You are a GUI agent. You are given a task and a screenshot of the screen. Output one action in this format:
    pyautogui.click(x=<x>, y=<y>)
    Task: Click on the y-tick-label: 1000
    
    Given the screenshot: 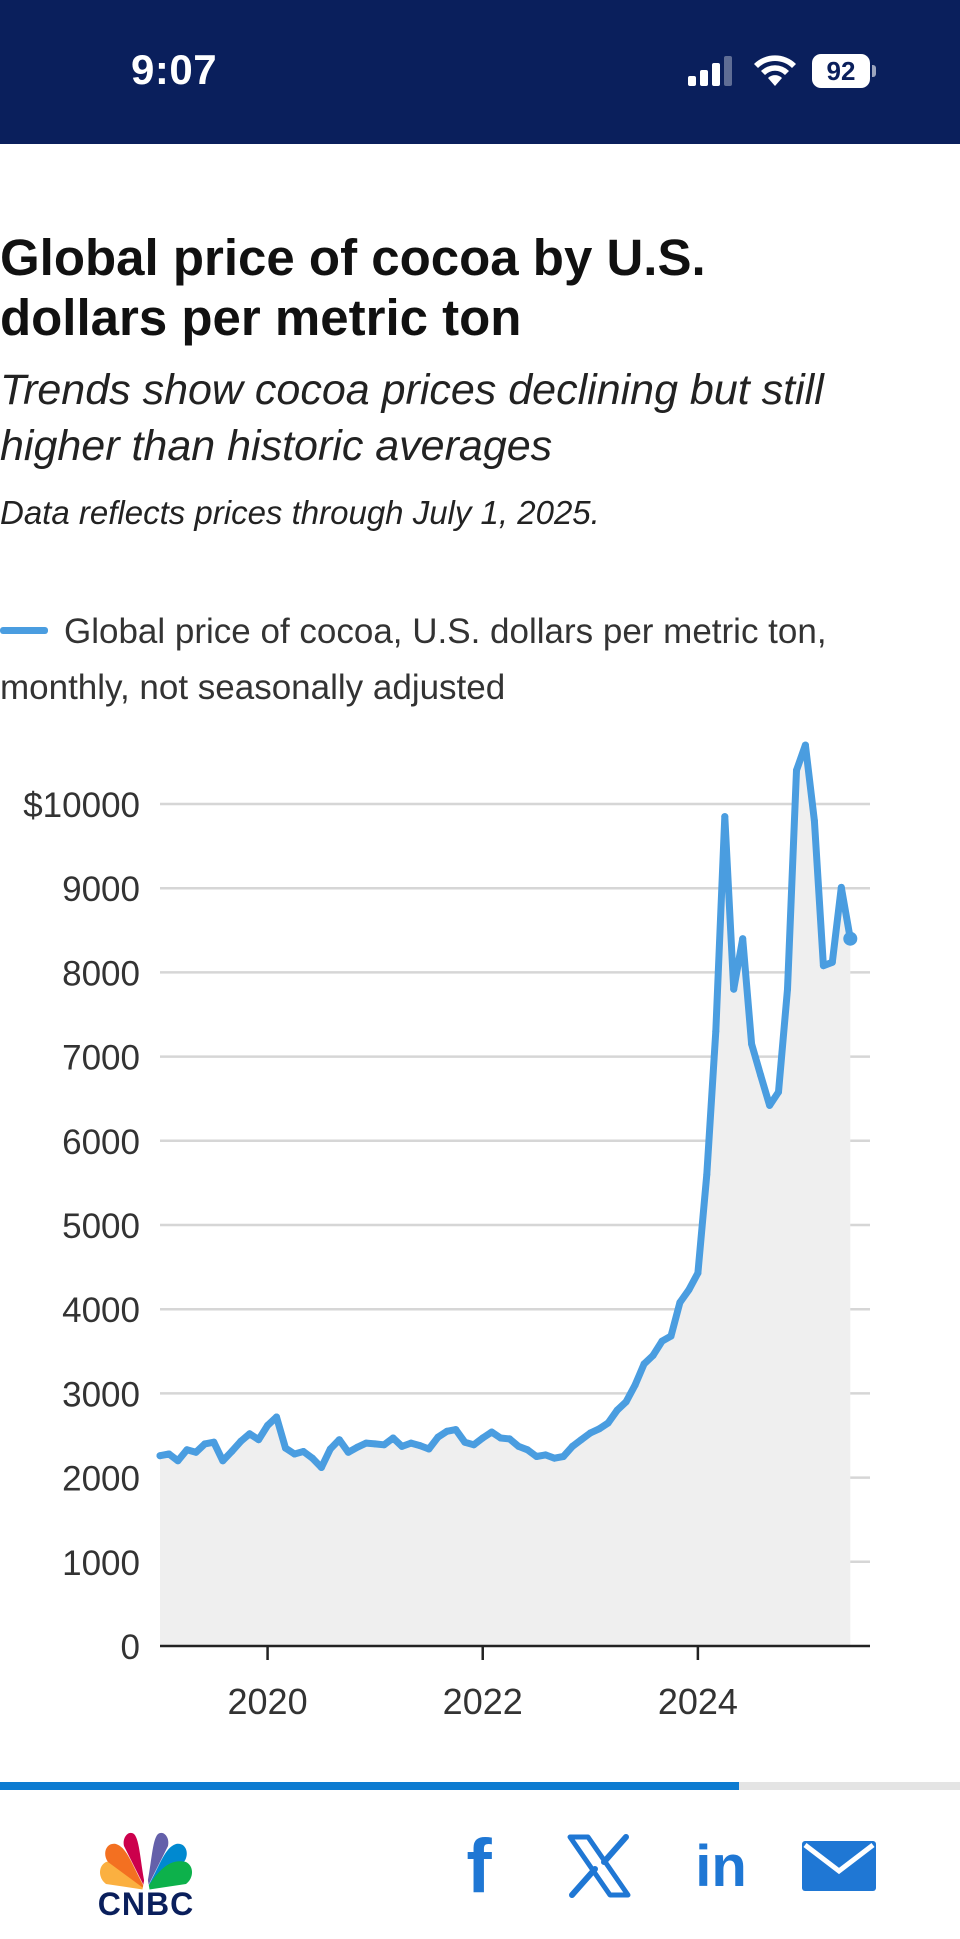 What is the action you would take?
    pyautogui.click(x=101, y=1563)
    